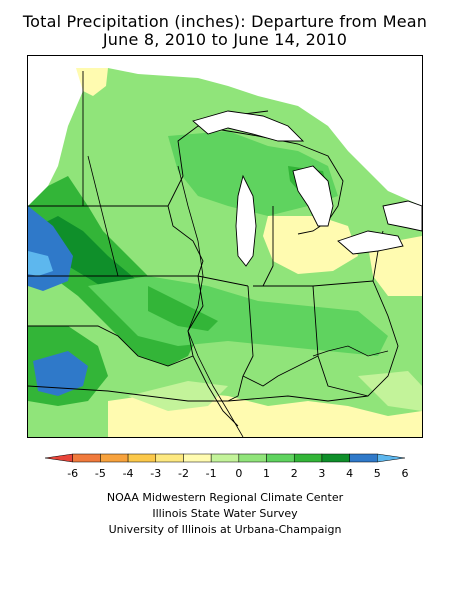 The width and height of the screenshot is (450, 600). Describe the element at coordinates (238, 473) in the screenshot. I see `legend-tick-label: 0` at that location.